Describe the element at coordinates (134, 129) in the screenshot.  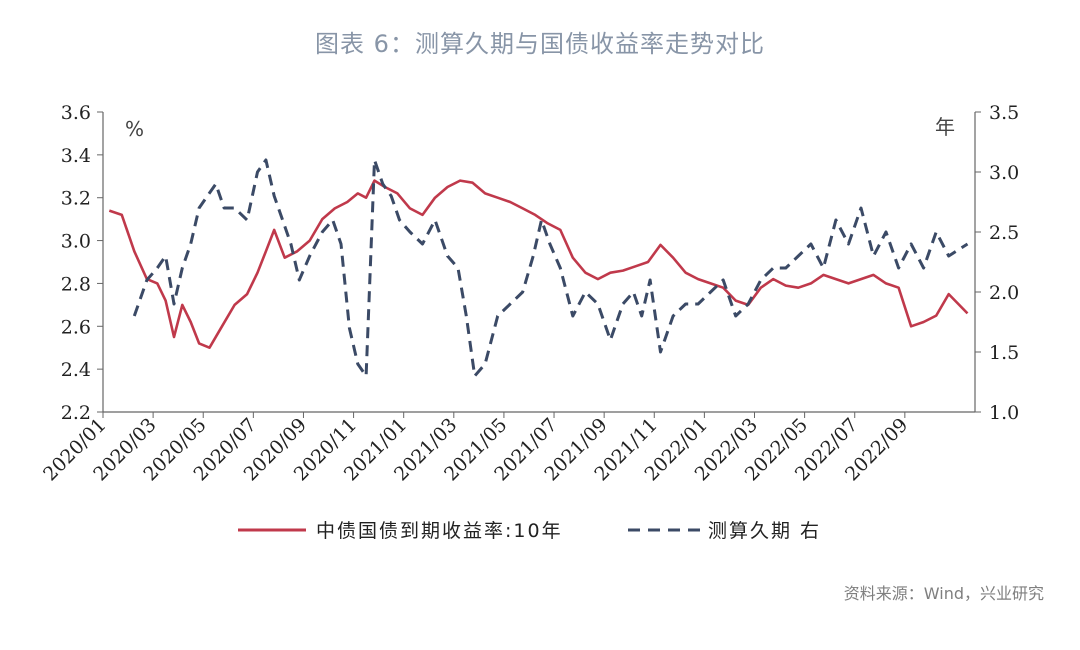
I see `left-unit-label: %` at that location.